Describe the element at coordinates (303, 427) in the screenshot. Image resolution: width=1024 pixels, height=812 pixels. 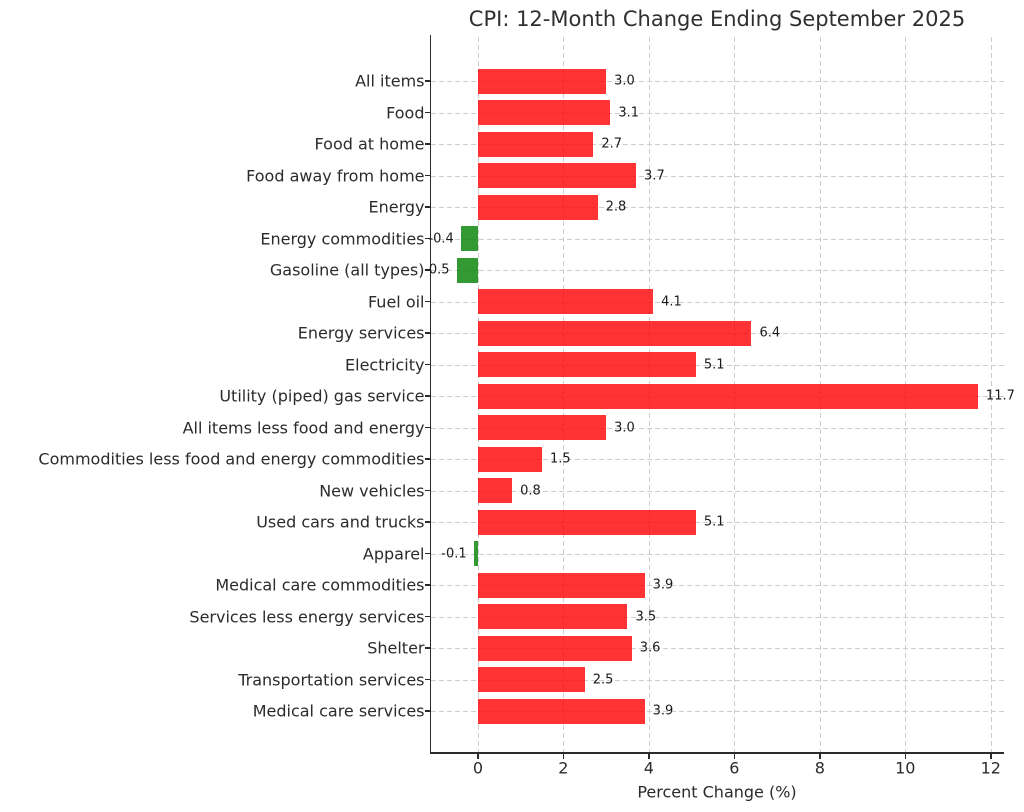
I see `category-label: All items less food and energy` at that location.